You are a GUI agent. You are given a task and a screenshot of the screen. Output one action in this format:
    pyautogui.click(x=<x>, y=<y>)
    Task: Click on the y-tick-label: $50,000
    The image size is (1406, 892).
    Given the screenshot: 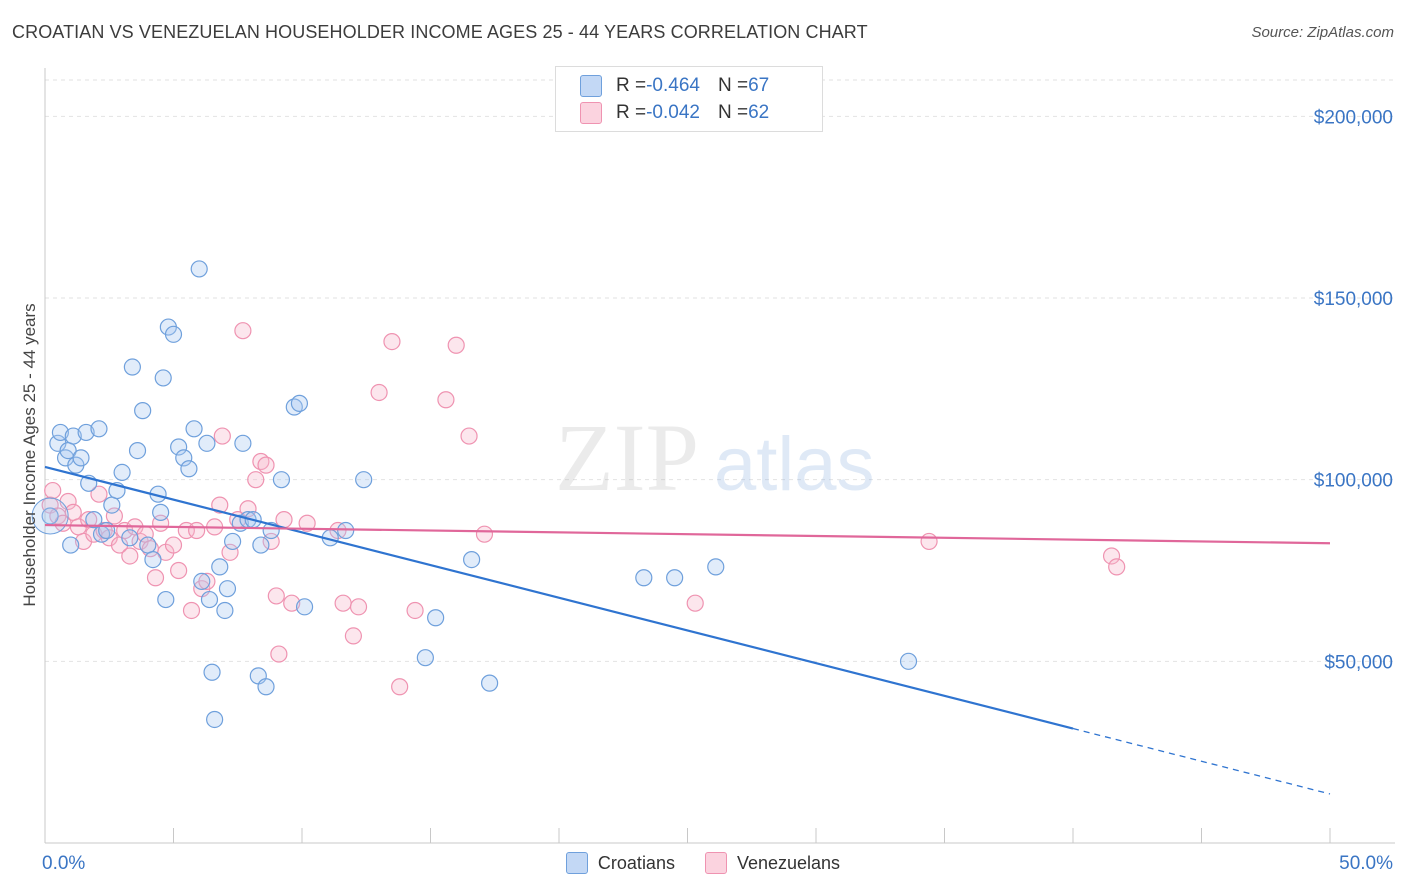 What is the action you would take?
    pyautogui.click(x=1358, y=662)
    